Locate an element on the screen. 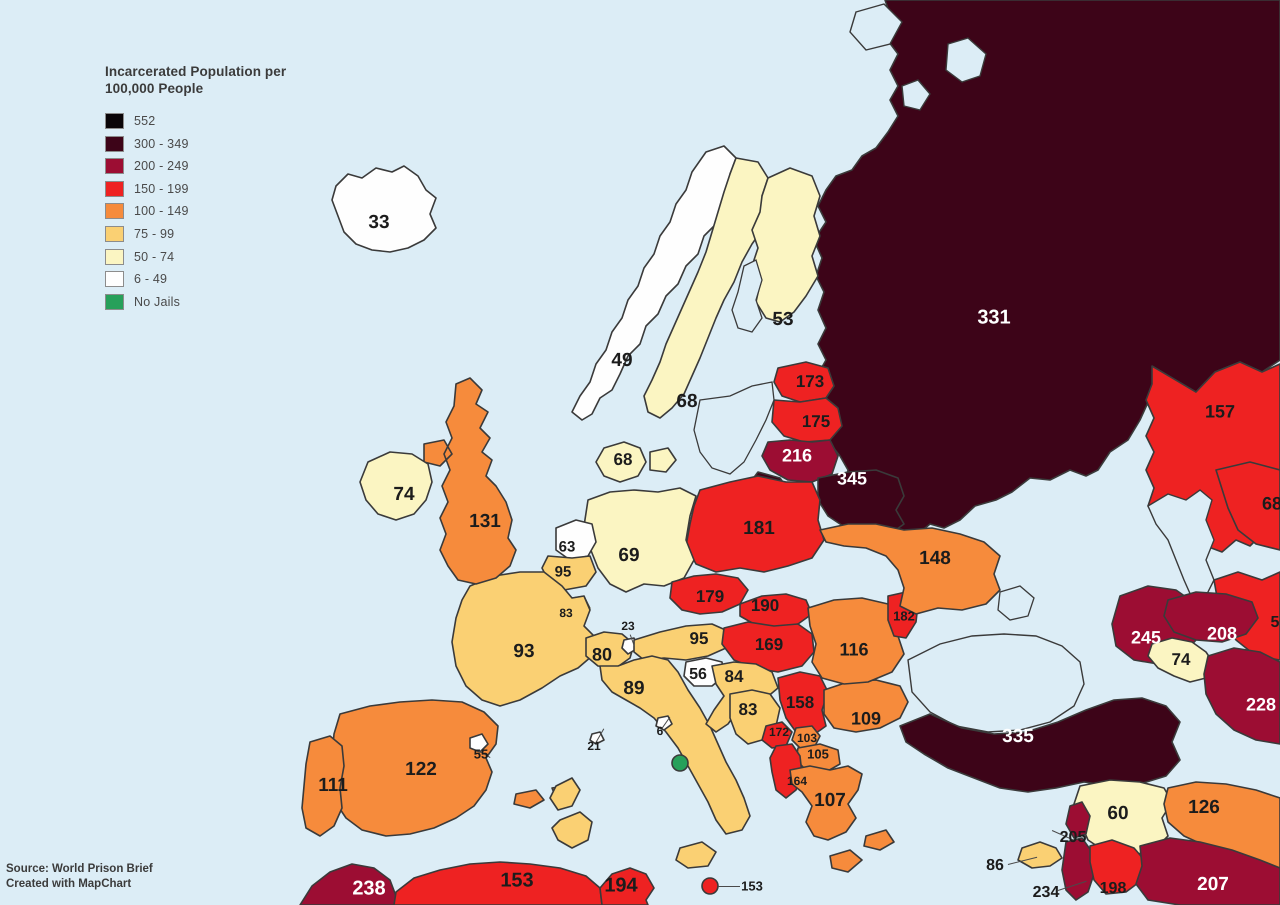  caspian-sea is located at coordinates (1181, 545).